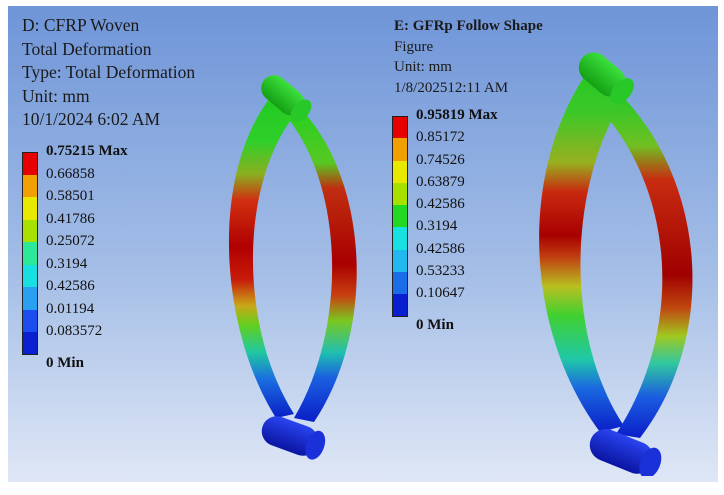 This screenshot has width=724, height=495. I want to click on result-timestamp: 10/1/2024 6:02 AM, so click(91, 119).